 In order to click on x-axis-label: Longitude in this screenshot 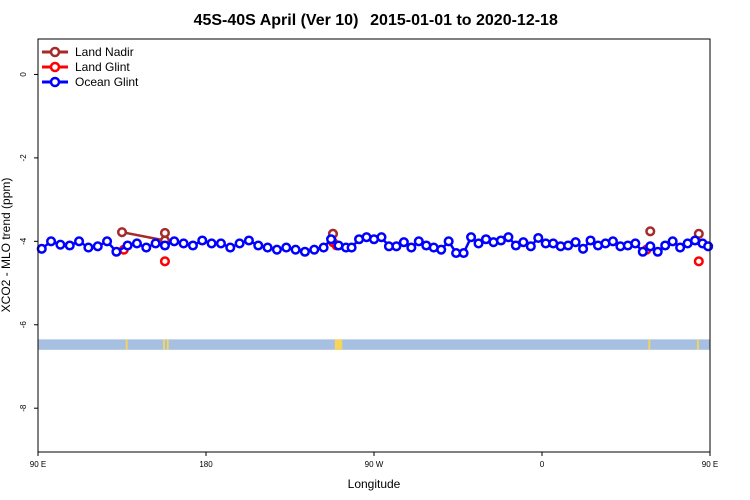, I will do `click(374, 484)`.